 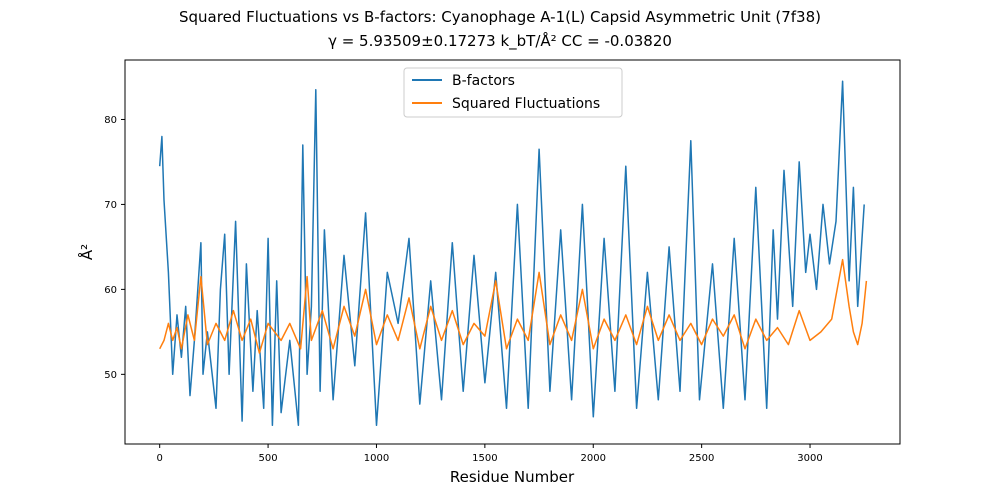 I want to click on x-tick-label: 500, so click(x=268, y=458).